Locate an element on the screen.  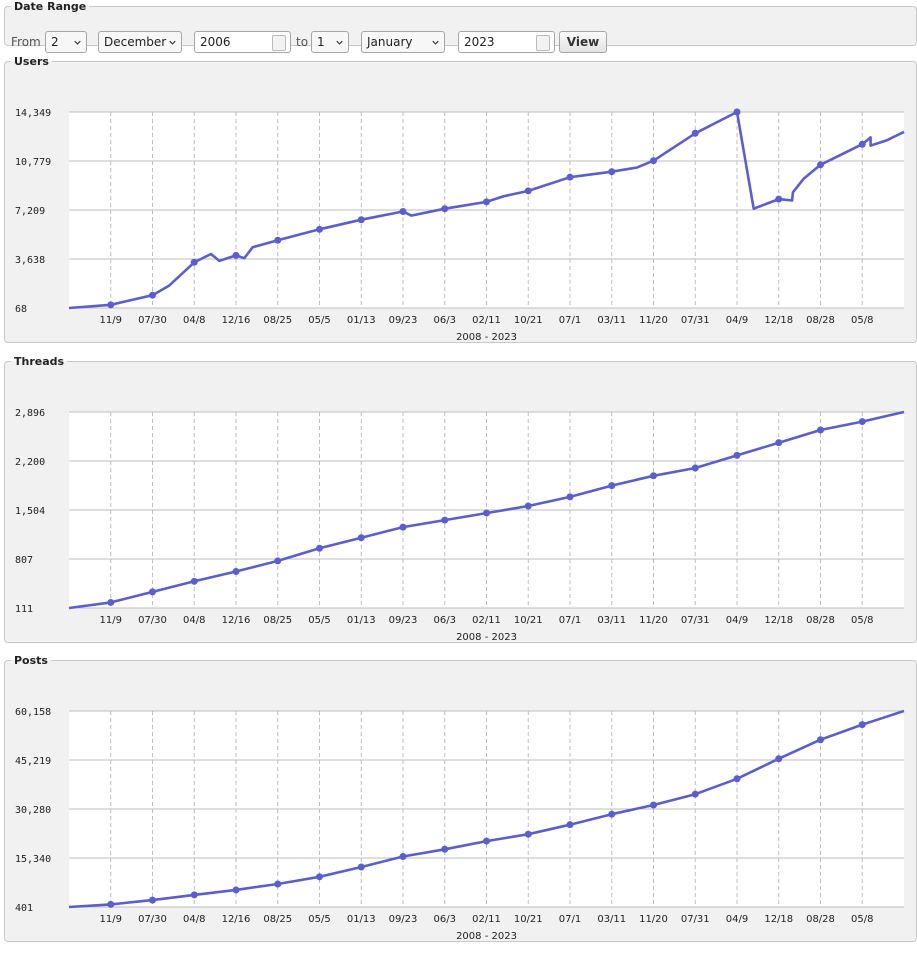
x-tick-label: 12/16 is located at coordinates (236, 620).